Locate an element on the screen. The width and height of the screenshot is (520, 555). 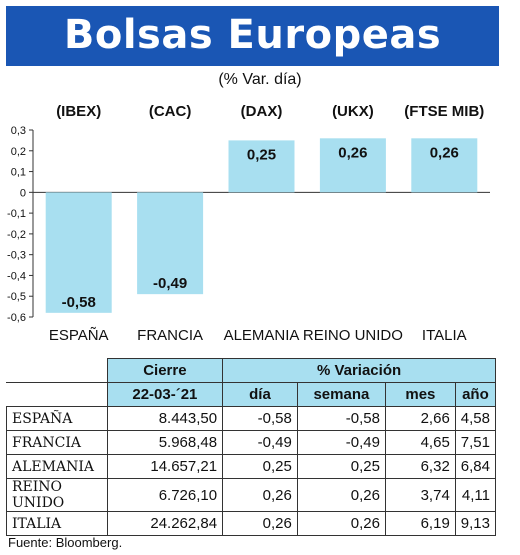
header-anio: año is located at coordinates (475, 394).